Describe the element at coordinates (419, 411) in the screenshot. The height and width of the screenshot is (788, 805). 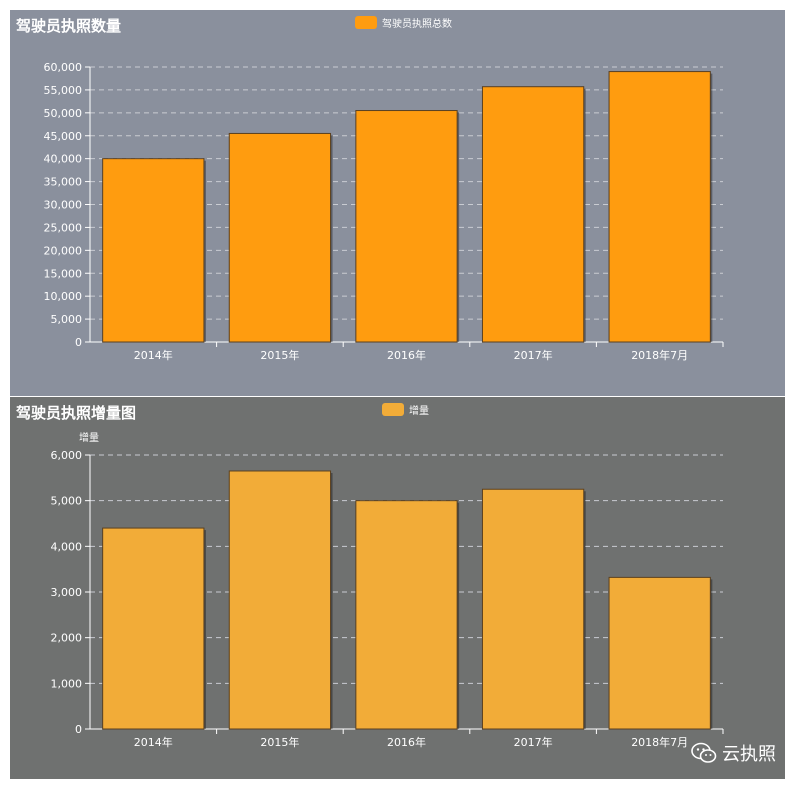
I see `legend-label: 增量` at that location.